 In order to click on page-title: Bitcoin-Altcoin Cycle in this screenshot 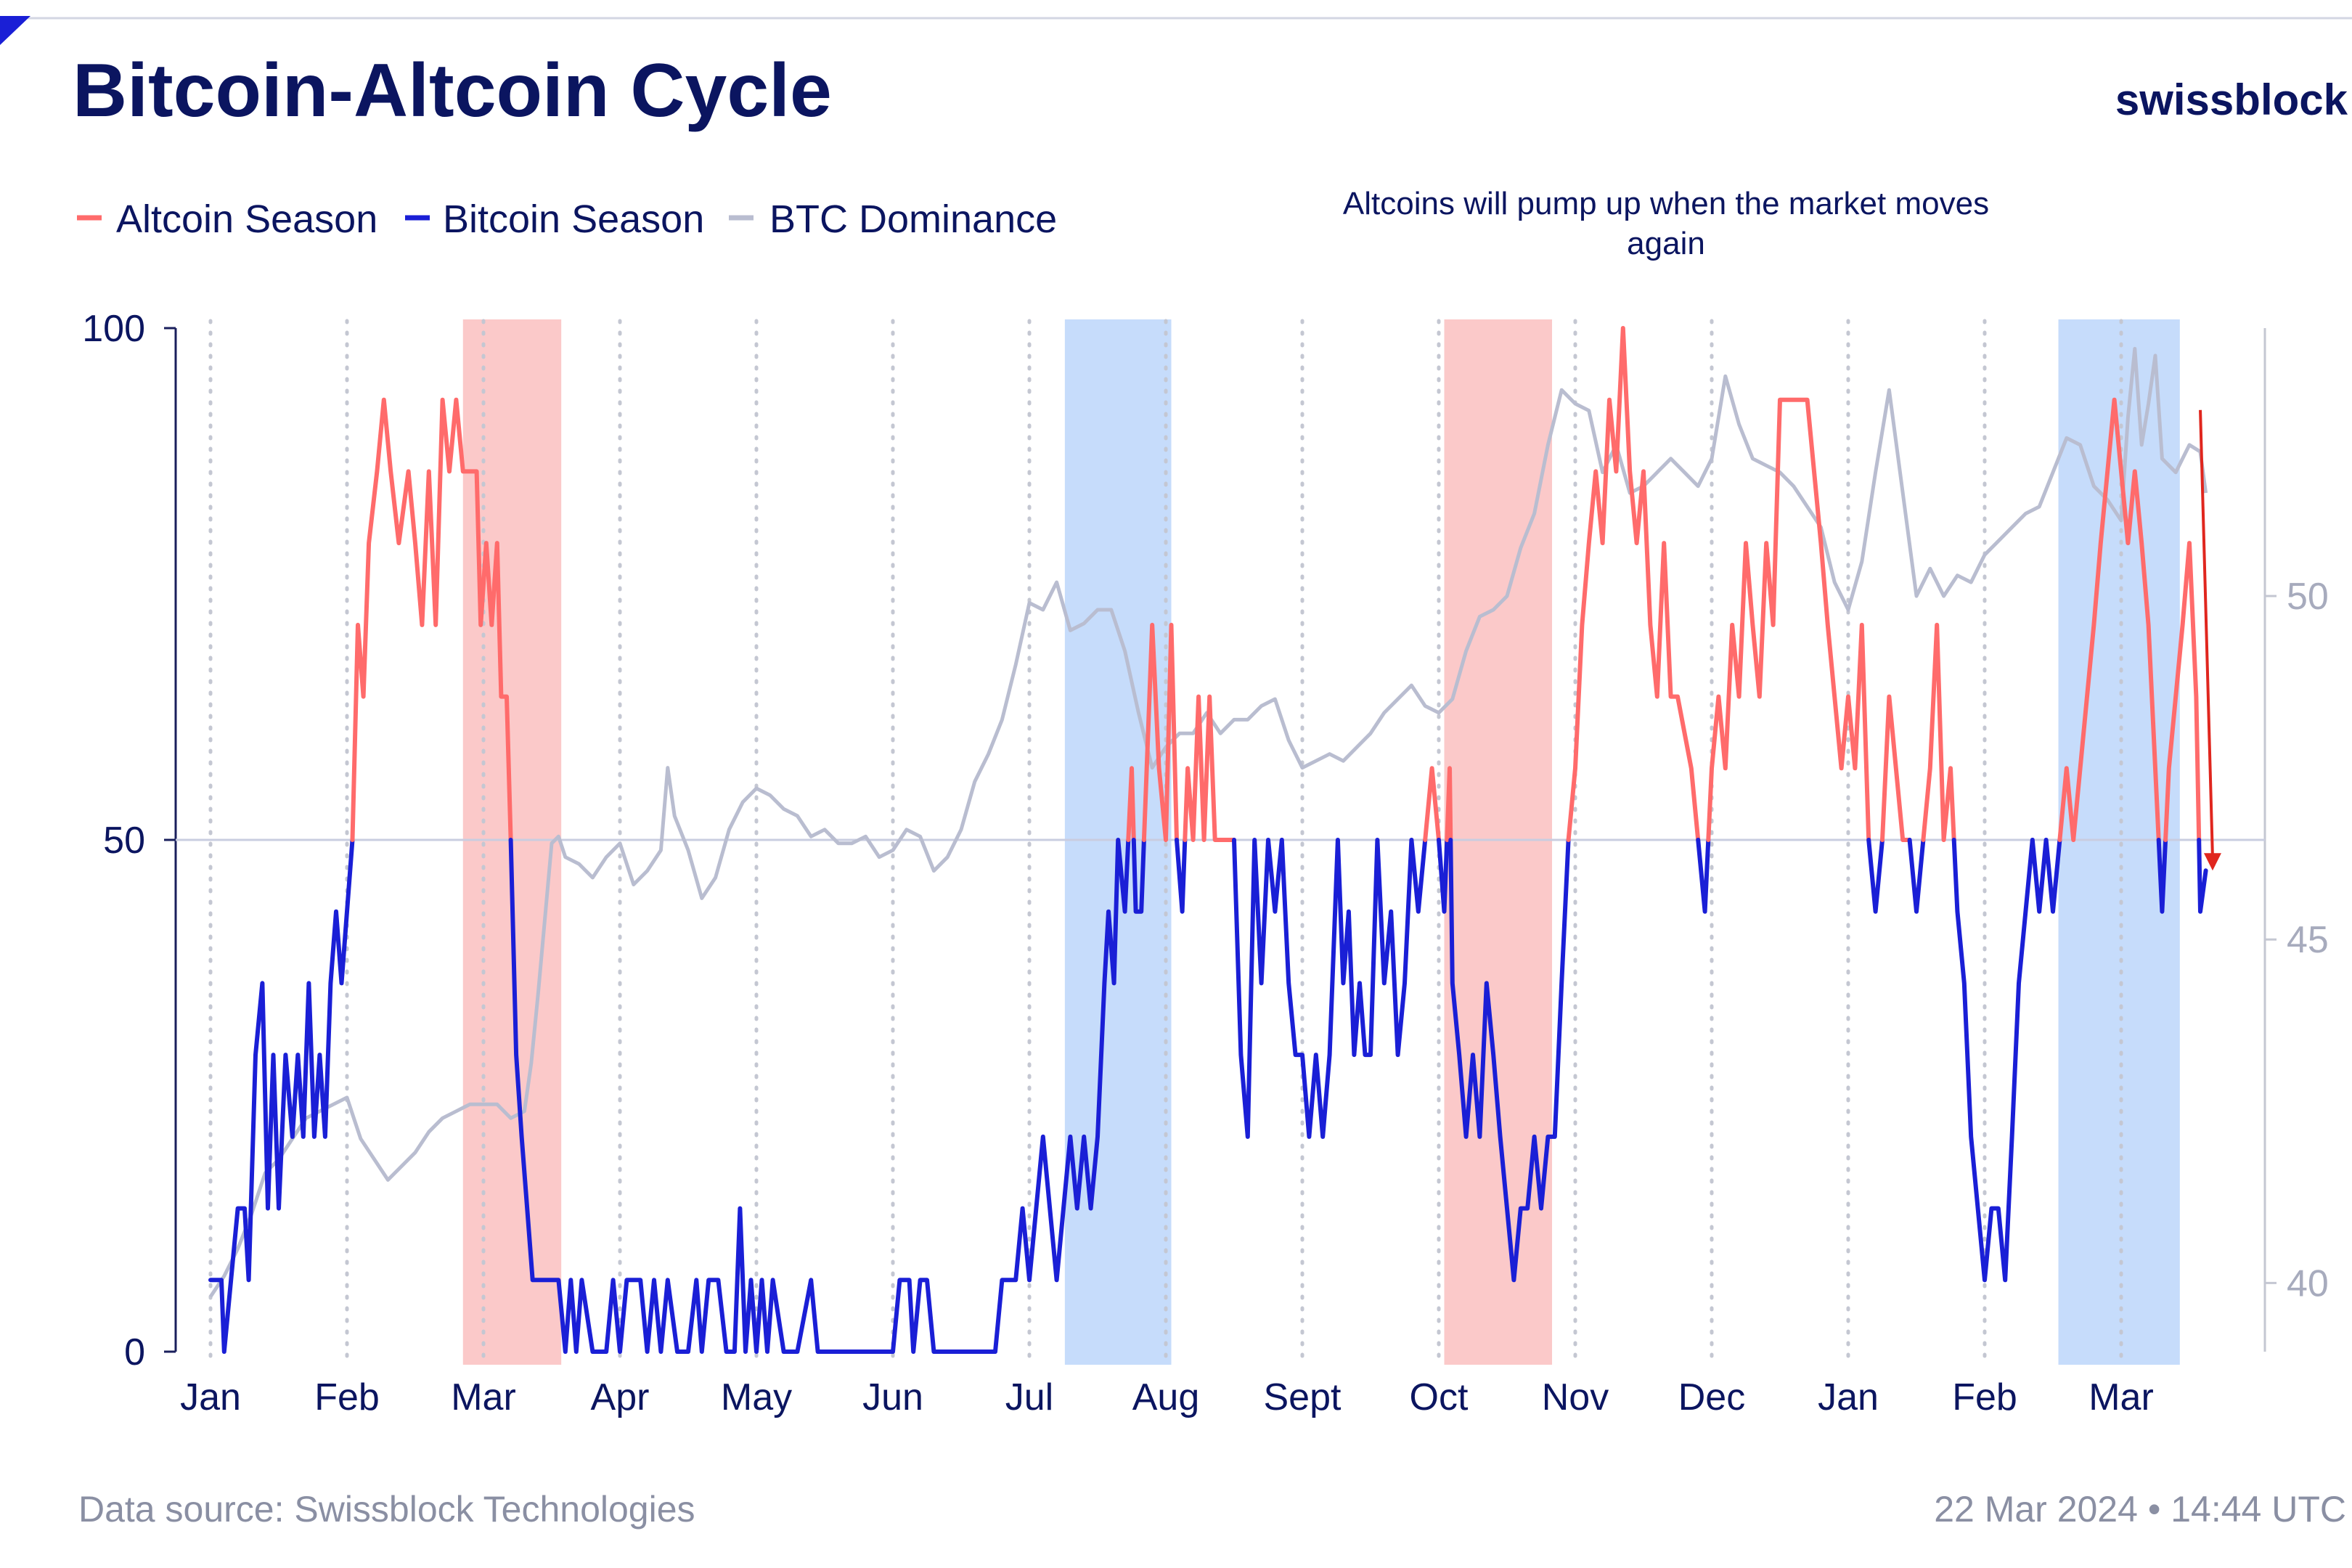, I will do `click(453, 91)`.